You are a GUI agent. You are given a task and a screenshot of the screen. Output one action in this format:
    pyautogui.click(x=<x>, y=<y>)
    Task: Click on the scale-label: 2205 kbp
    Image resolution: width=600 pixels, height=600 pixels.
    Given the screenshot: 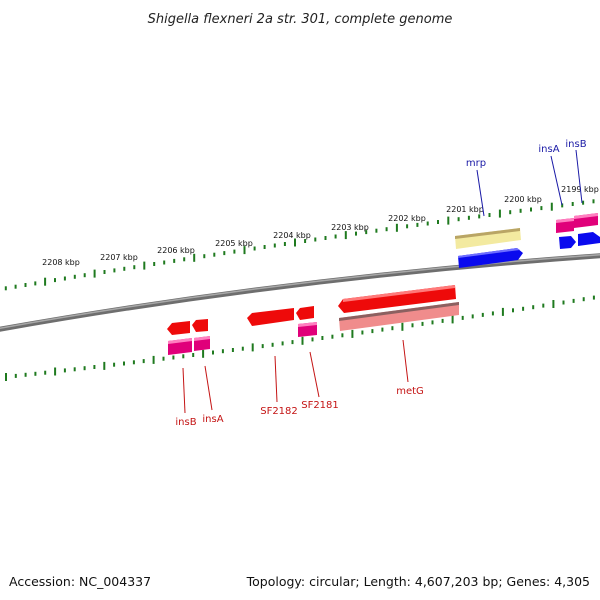 What is the action you would take?
    pyautogui.click(x=234, y=243)
    